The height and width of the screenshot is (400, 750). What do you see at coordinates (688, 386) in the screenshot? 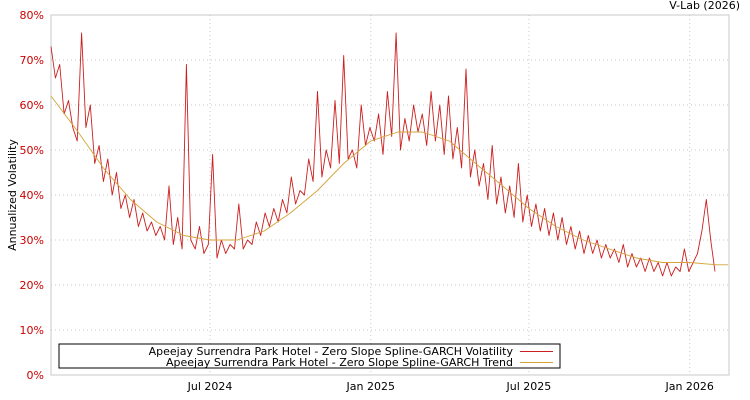
I see `x-tick-label: Jan 2026` at bounding box center [688, 386].